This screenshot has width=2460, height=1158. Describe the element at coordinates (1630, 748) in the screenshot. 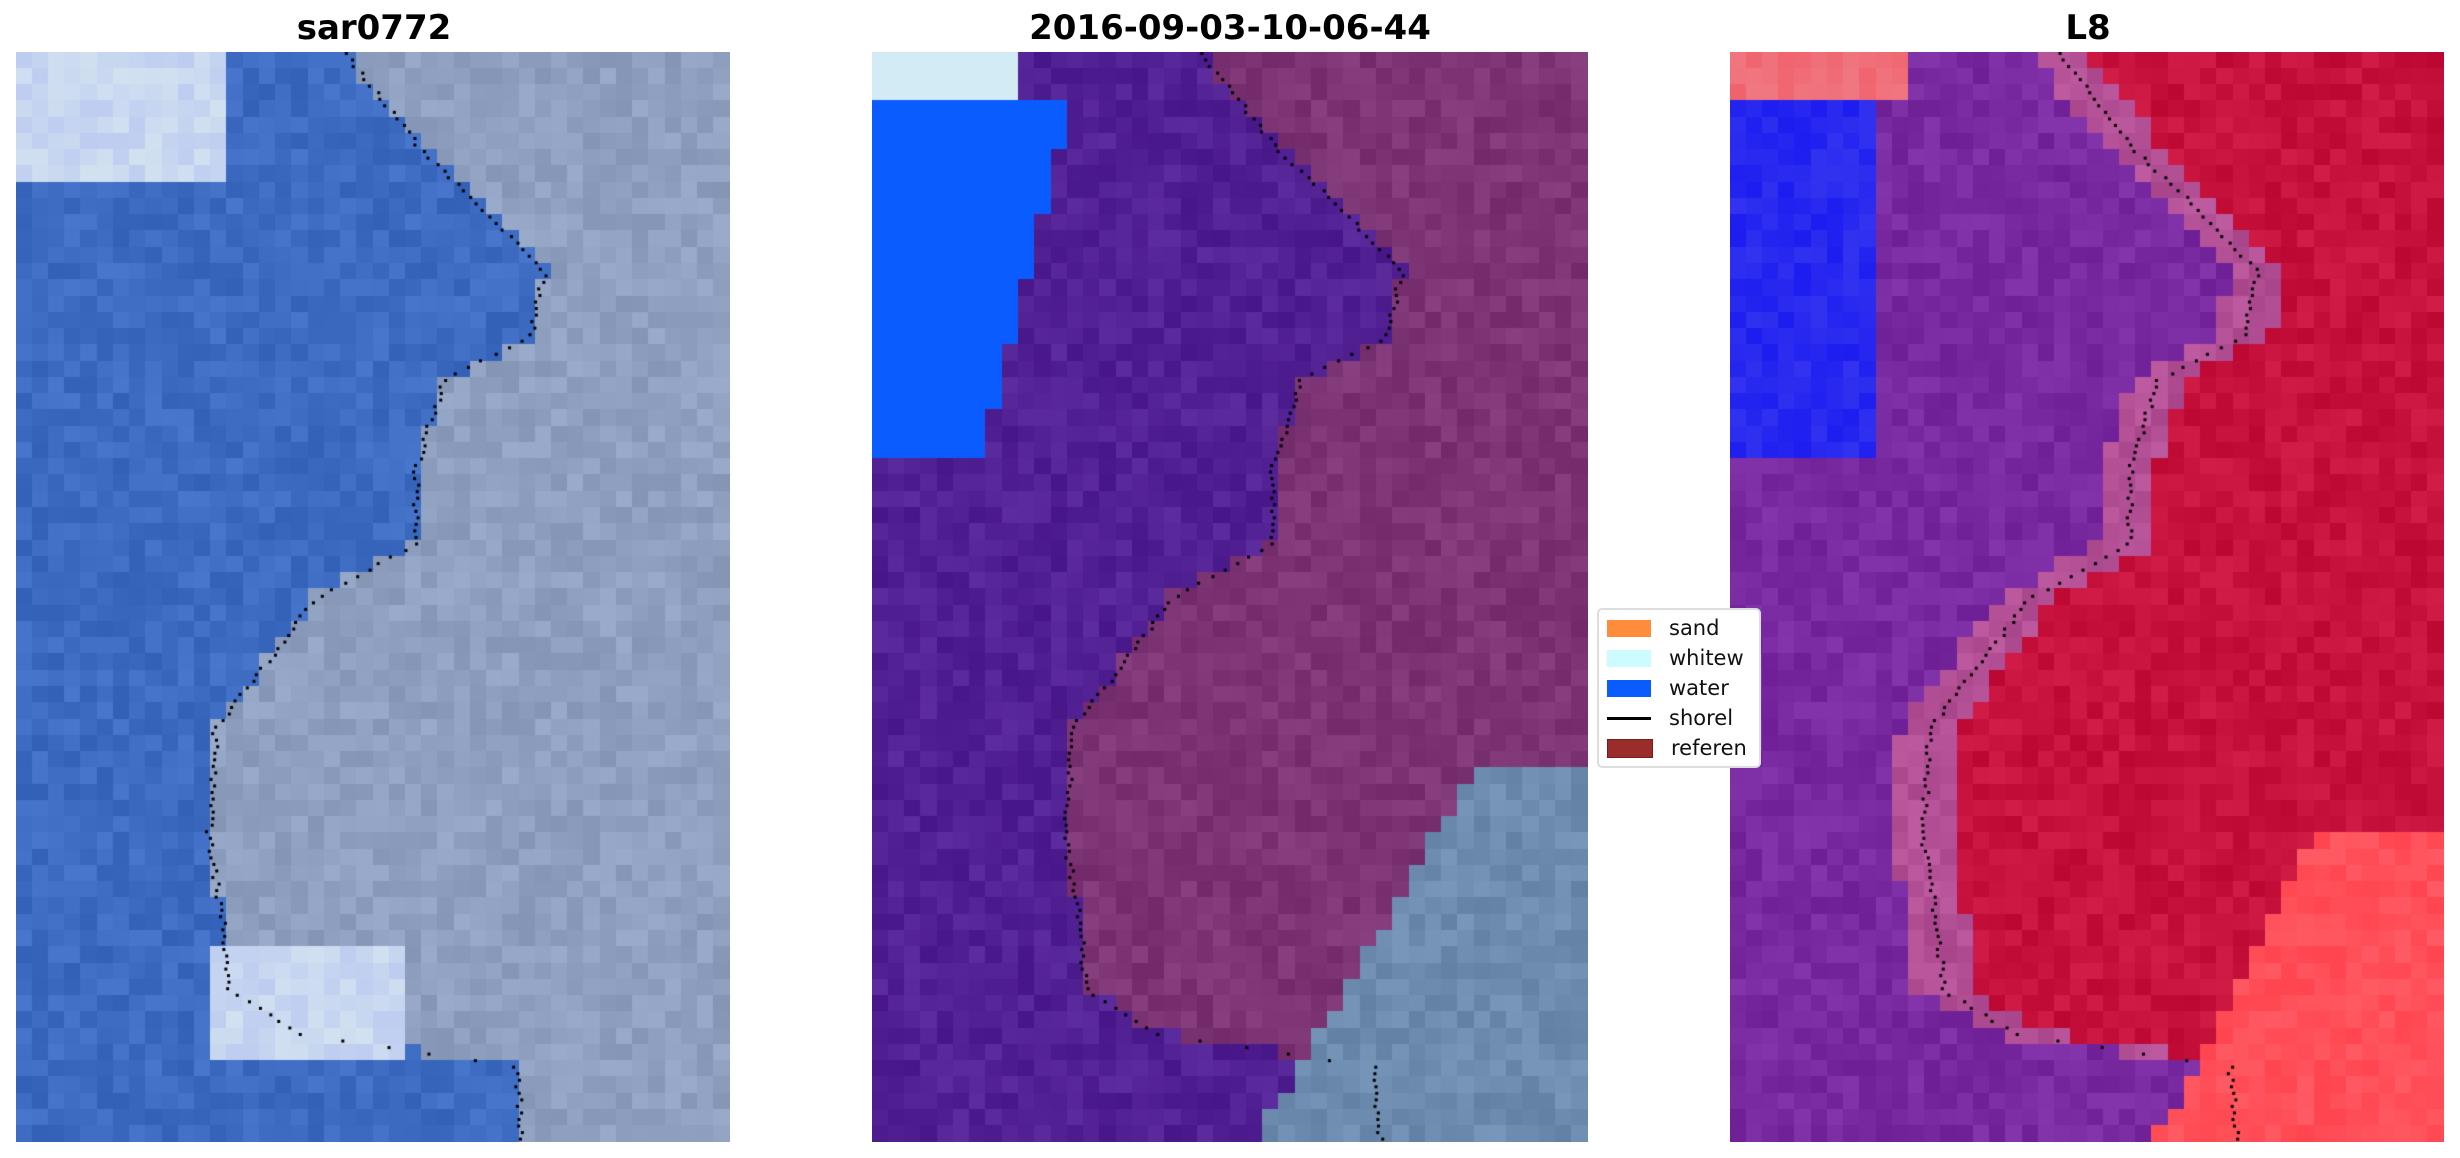

I see `reference-swatch` at that location.